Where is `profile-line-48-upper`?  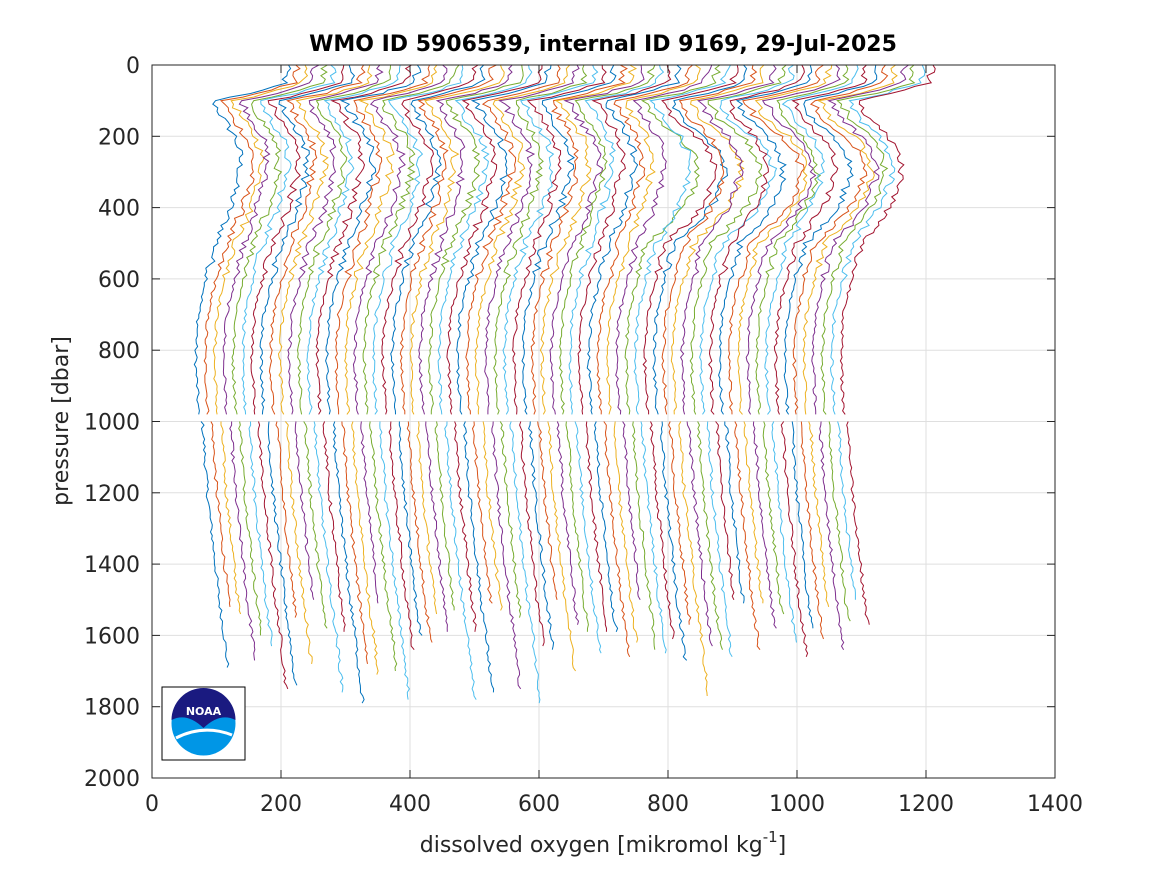
profile-line-48-upper is located at coordinates (682, 239).